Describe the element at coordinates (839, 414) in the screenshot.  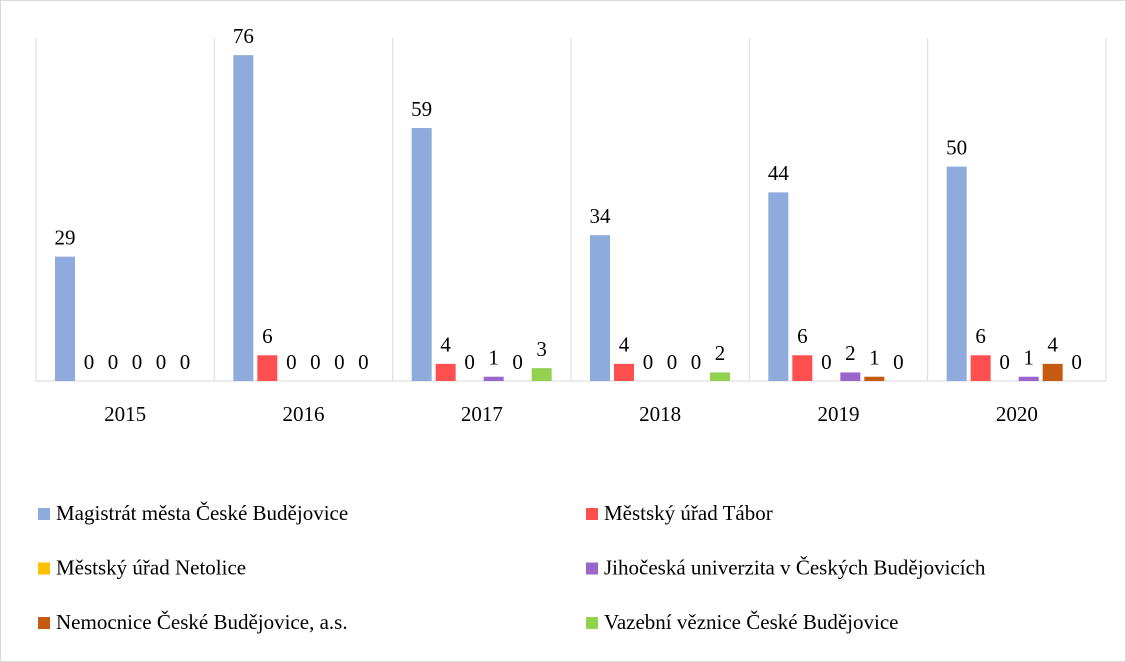
I see `x-tick-label: 2019` at that location.